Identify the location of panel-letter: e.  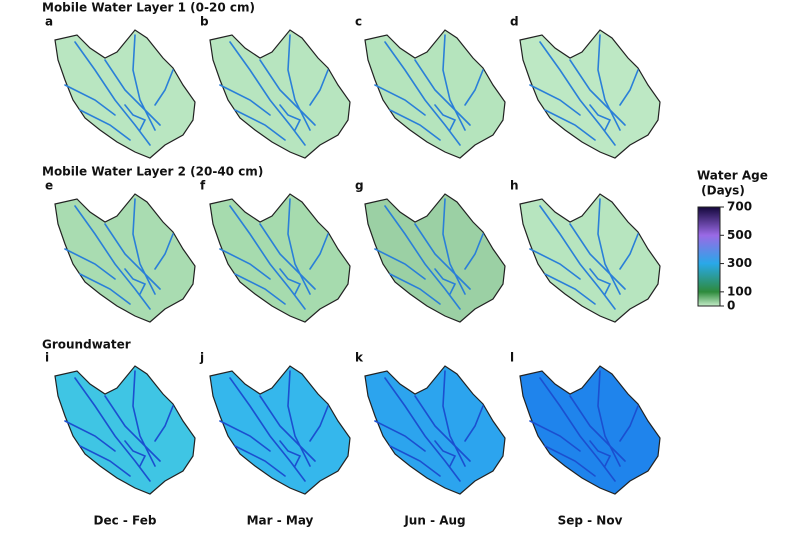
(49, 186).